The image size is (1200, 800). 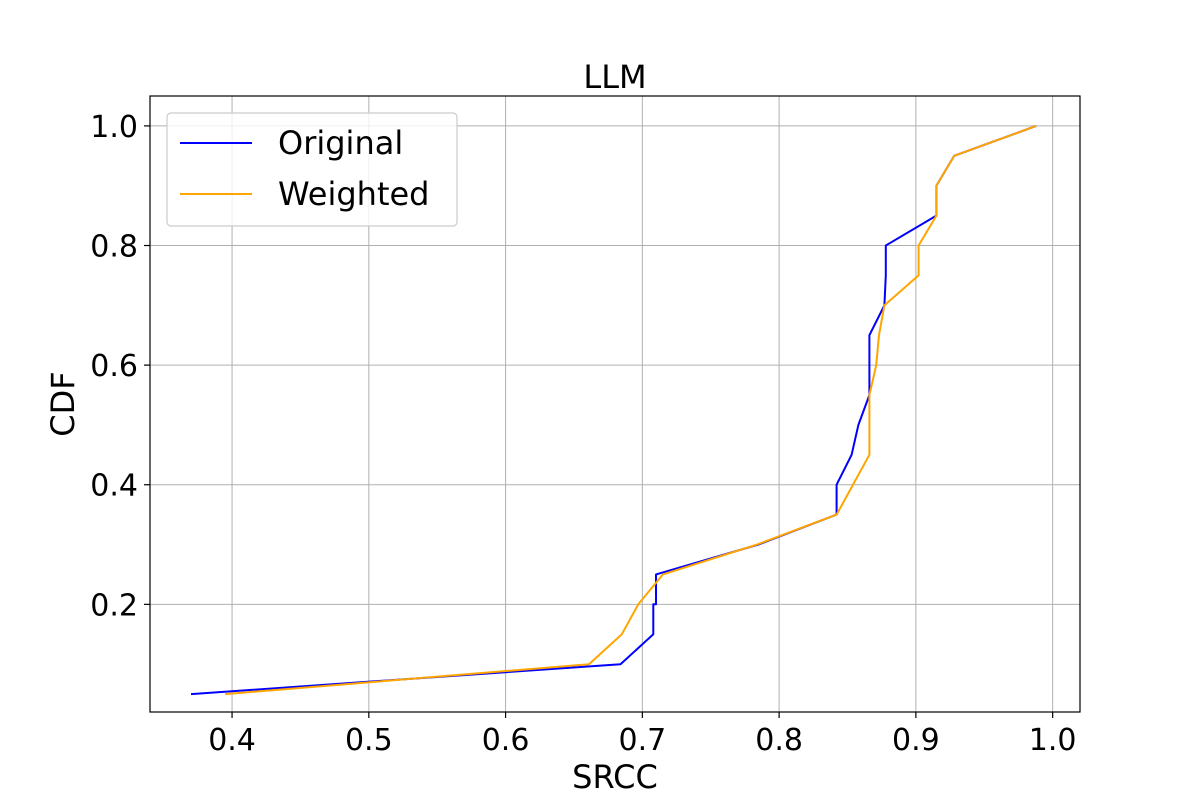 I want to click on legend-entries: Original Weighted, so click(x=304, y=168).